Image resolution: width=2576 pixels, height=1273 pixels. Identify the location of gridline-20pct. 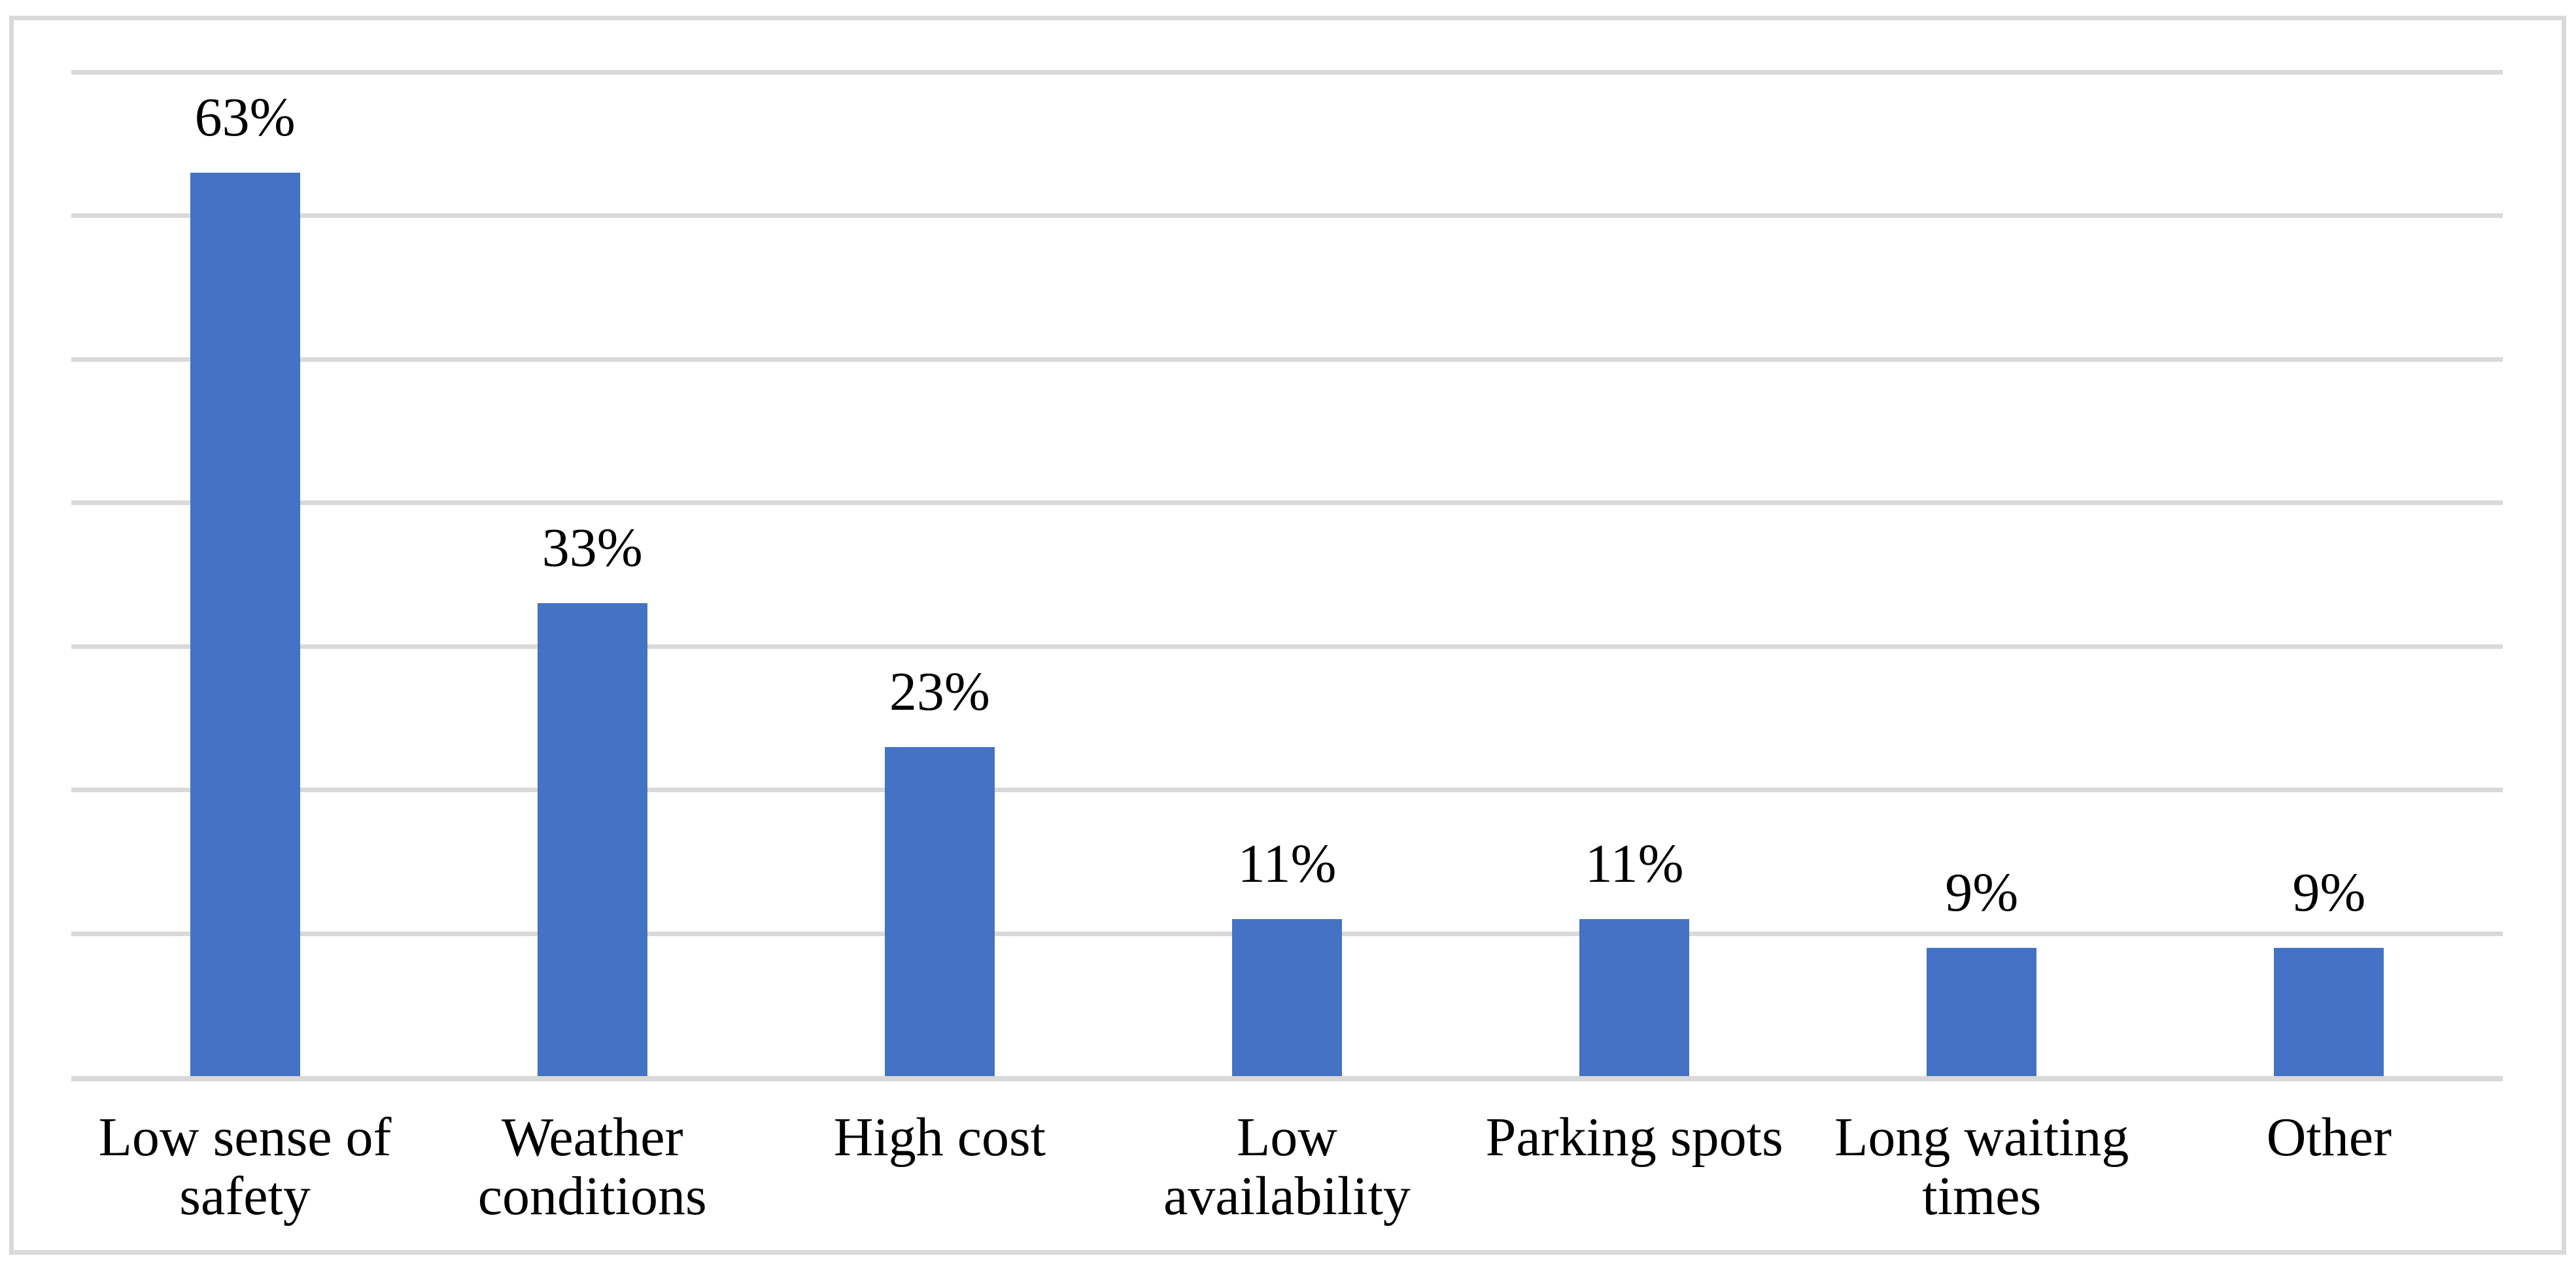
(1287, 790).